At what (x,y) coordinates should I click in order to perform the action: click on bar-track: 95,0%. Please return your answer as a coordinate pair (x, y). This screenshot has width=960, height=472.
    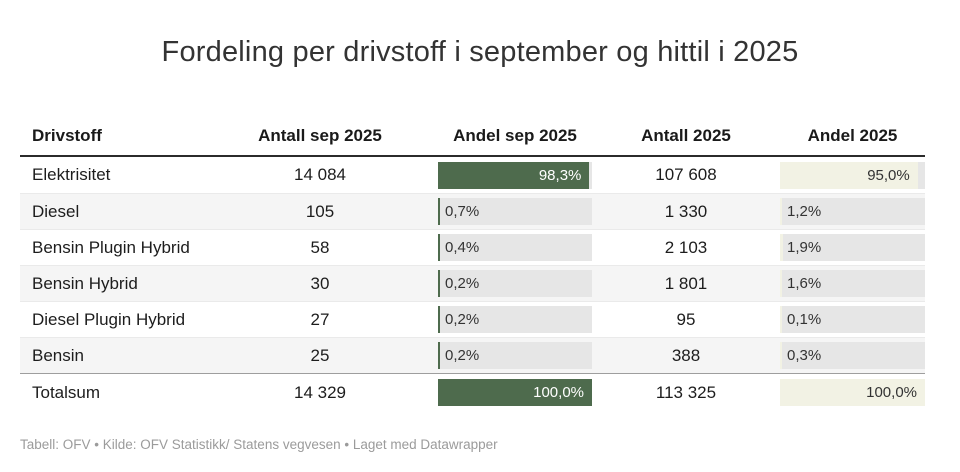
    Looking at the image, I should click on (852, 175).